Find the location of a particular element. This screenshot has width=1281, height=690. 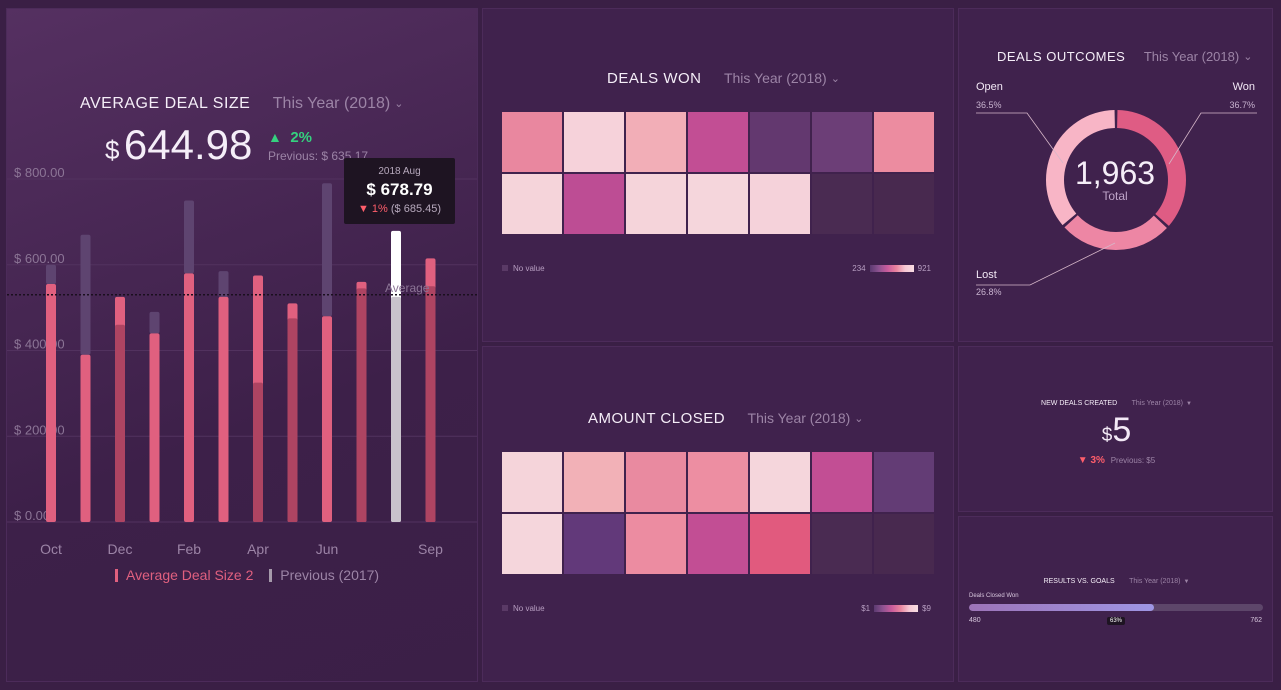

average-deal-change: ▲ 2% is located at coordinates (290, 138).